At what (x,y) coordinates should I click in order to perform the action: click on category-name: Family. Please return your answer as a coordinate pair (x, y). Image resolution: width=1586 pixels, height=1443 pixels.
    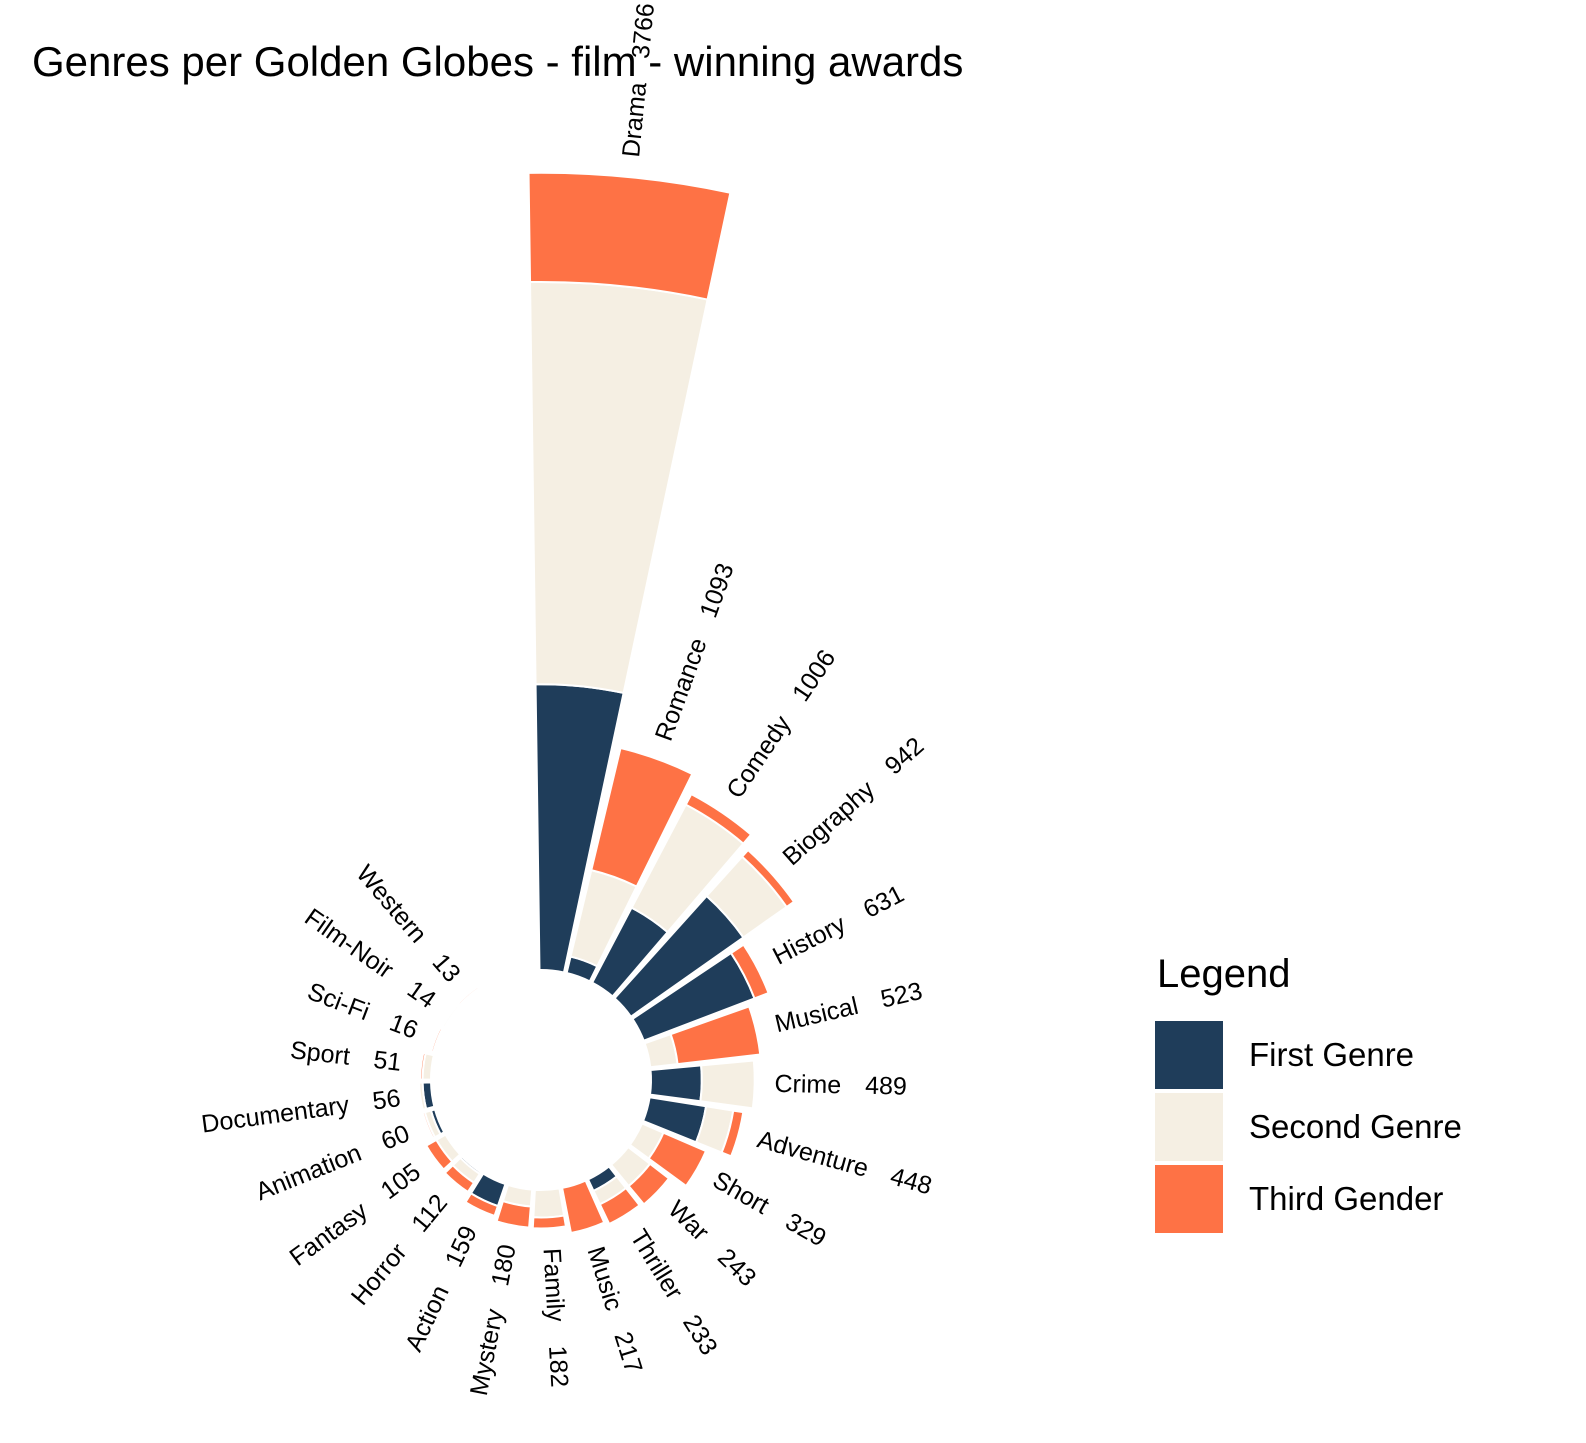
    Looking at the image, I should click on (554, 1285).